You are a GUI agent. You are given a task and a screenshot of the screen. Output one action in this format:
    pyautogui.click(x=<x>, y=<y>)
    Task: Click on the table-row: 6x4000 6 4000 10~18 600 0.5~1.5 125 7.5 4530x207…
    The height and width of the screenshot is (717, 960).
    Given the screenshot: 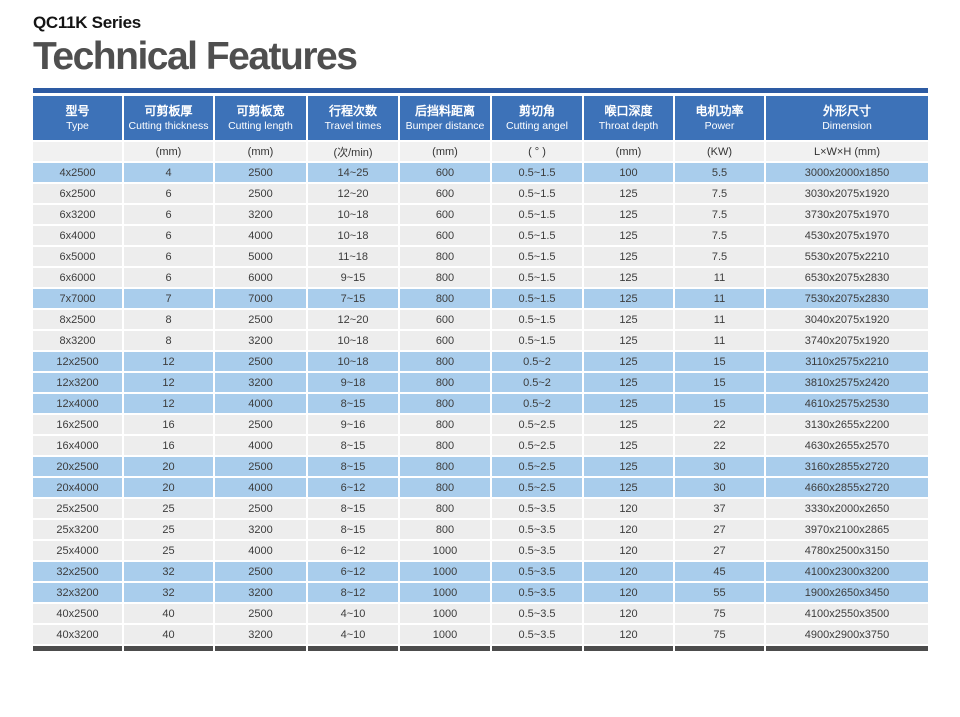 What is the action you would take?
    pyautogui.click(x=480, y=235)
    